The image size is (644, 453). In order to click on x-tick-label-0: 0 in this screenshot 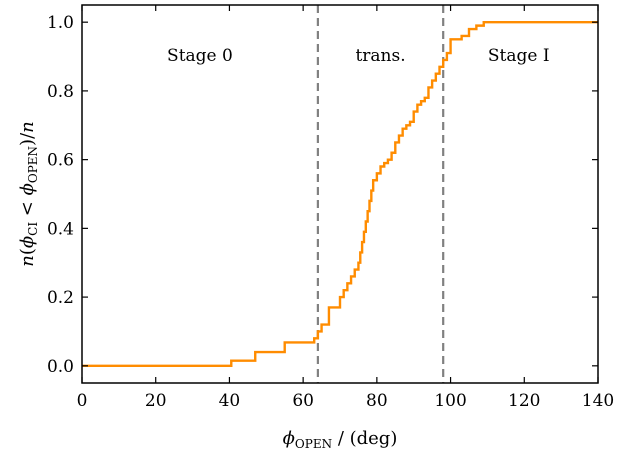, I will do `click(82, 401)`.